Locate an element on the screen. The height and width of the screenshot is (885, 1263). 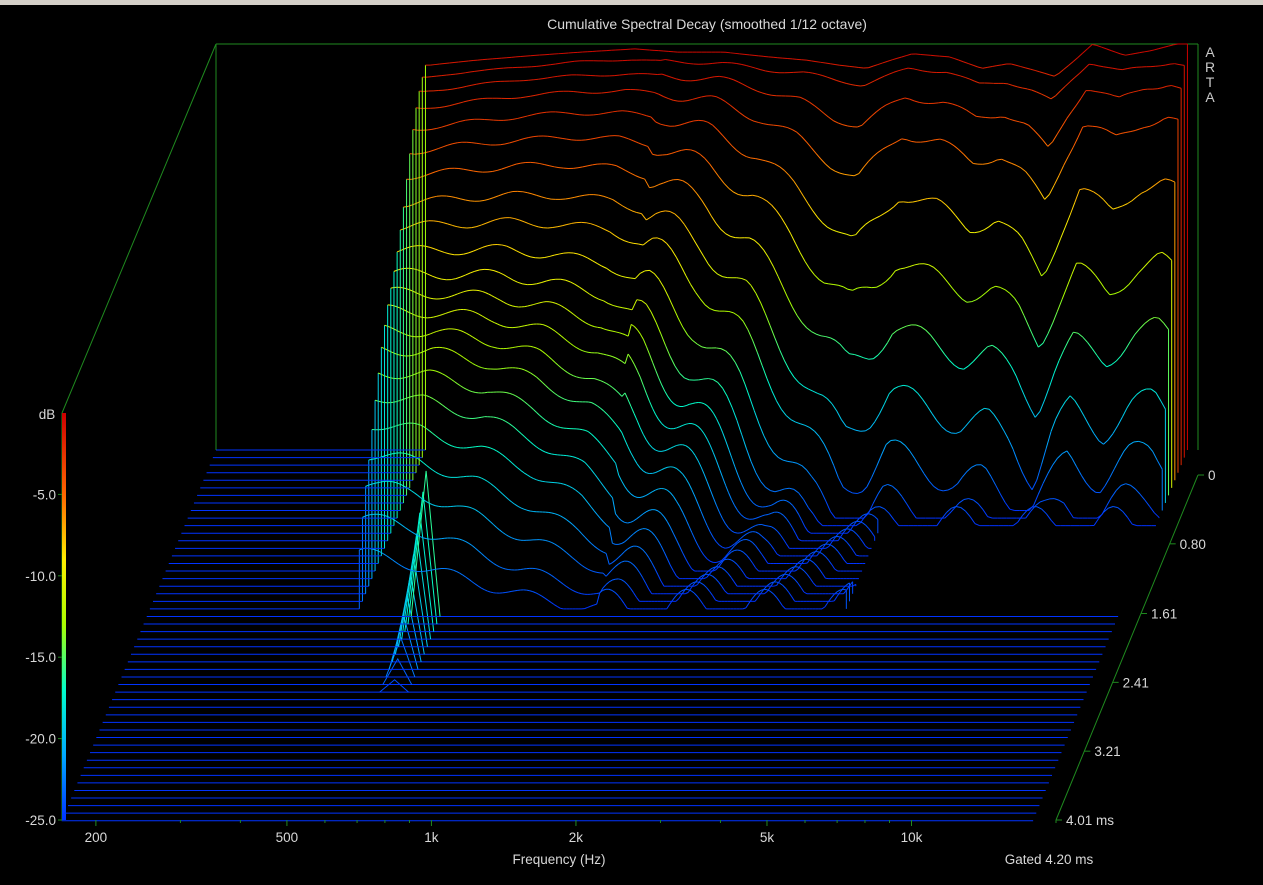
x-tick-label: 2k is located at coordinates (576, 837).